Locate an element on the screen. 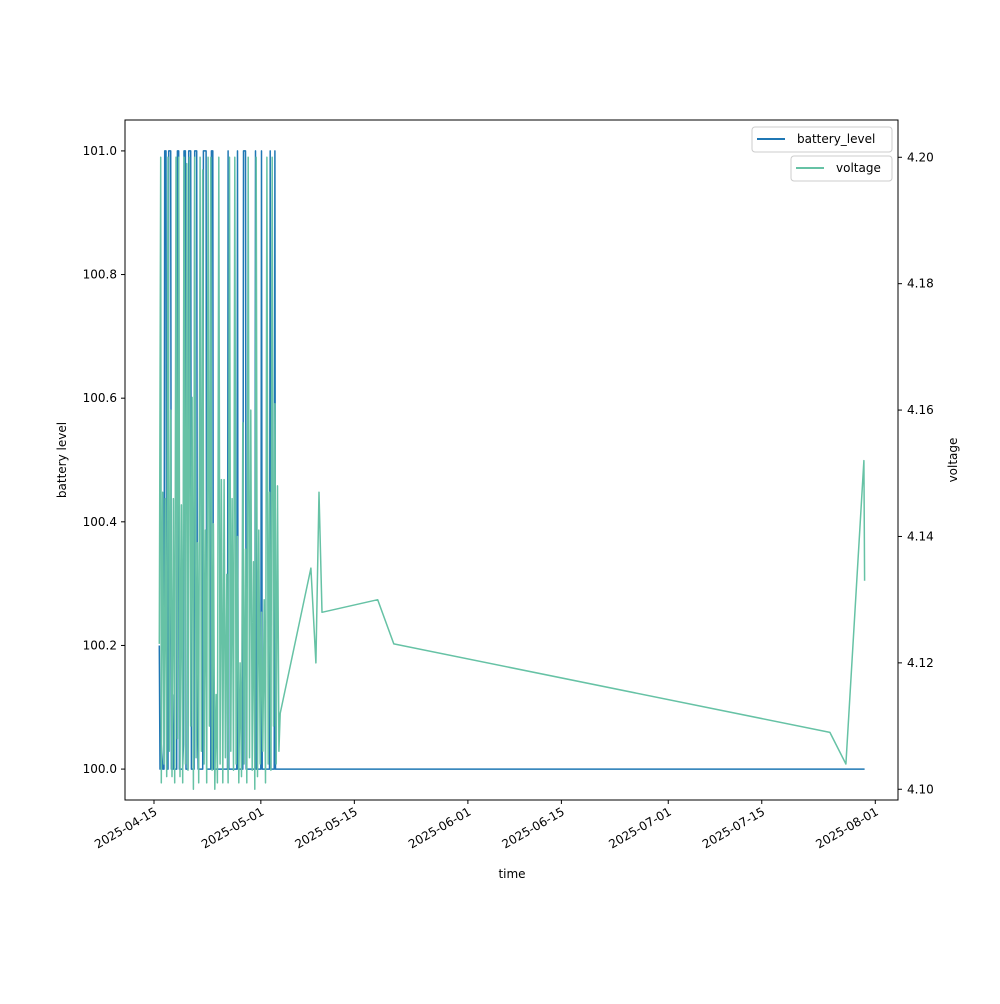  left-y-tick-label: 100.0 is located at coordinates (100, 769).